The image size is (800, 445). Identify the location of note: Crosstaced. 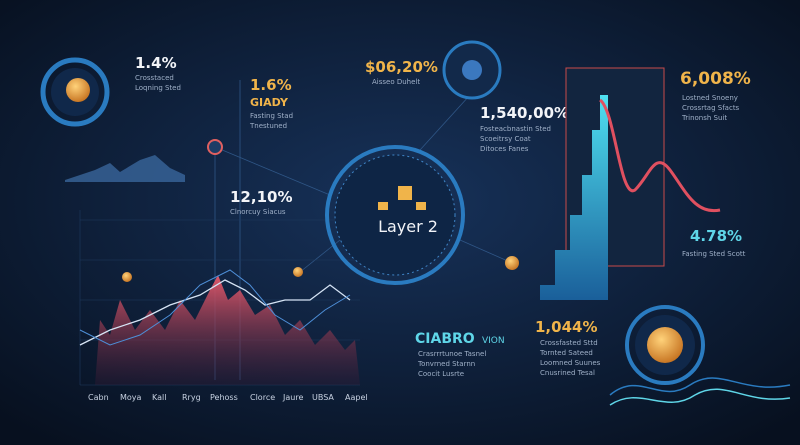
(154, 78).